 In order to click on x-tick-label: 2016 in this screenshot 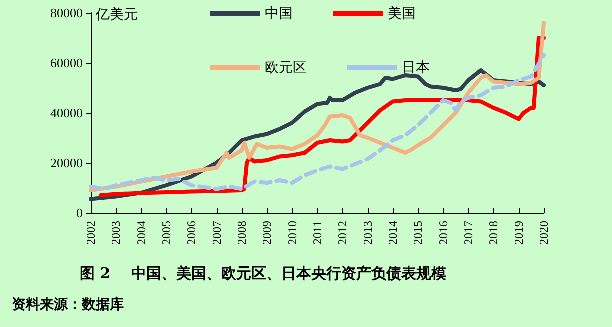, I will do `click(443, 233)`.